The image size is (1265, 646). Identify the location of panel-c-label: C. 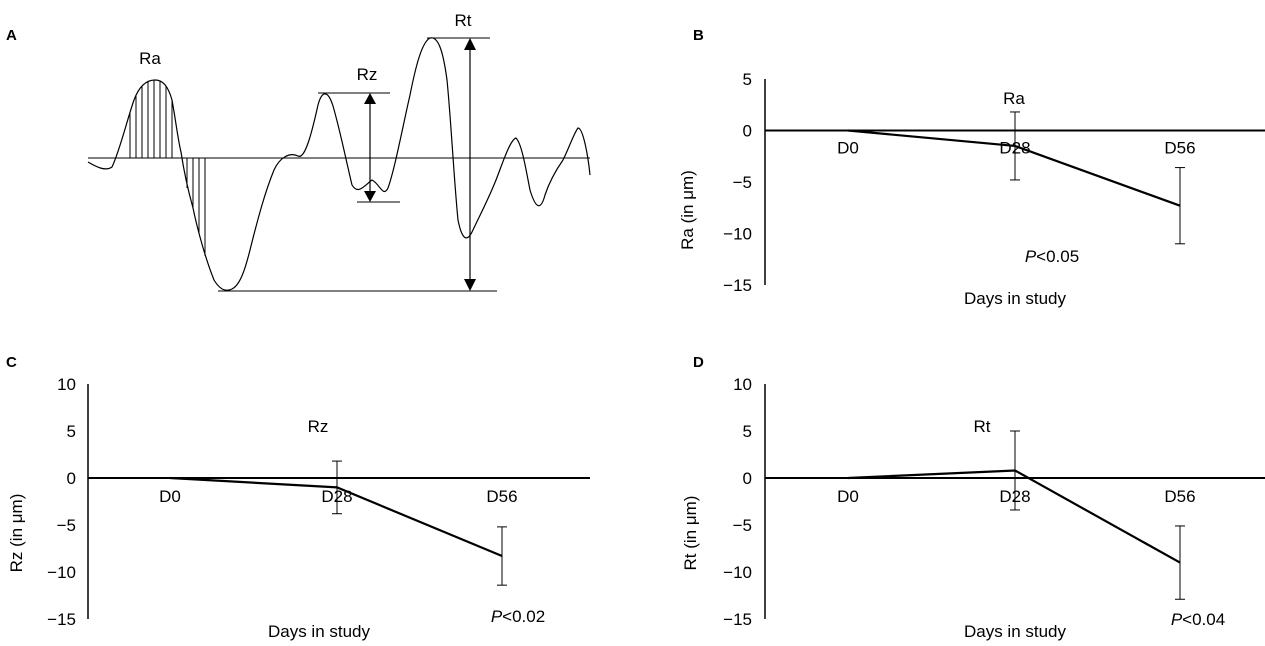
(11, 362).